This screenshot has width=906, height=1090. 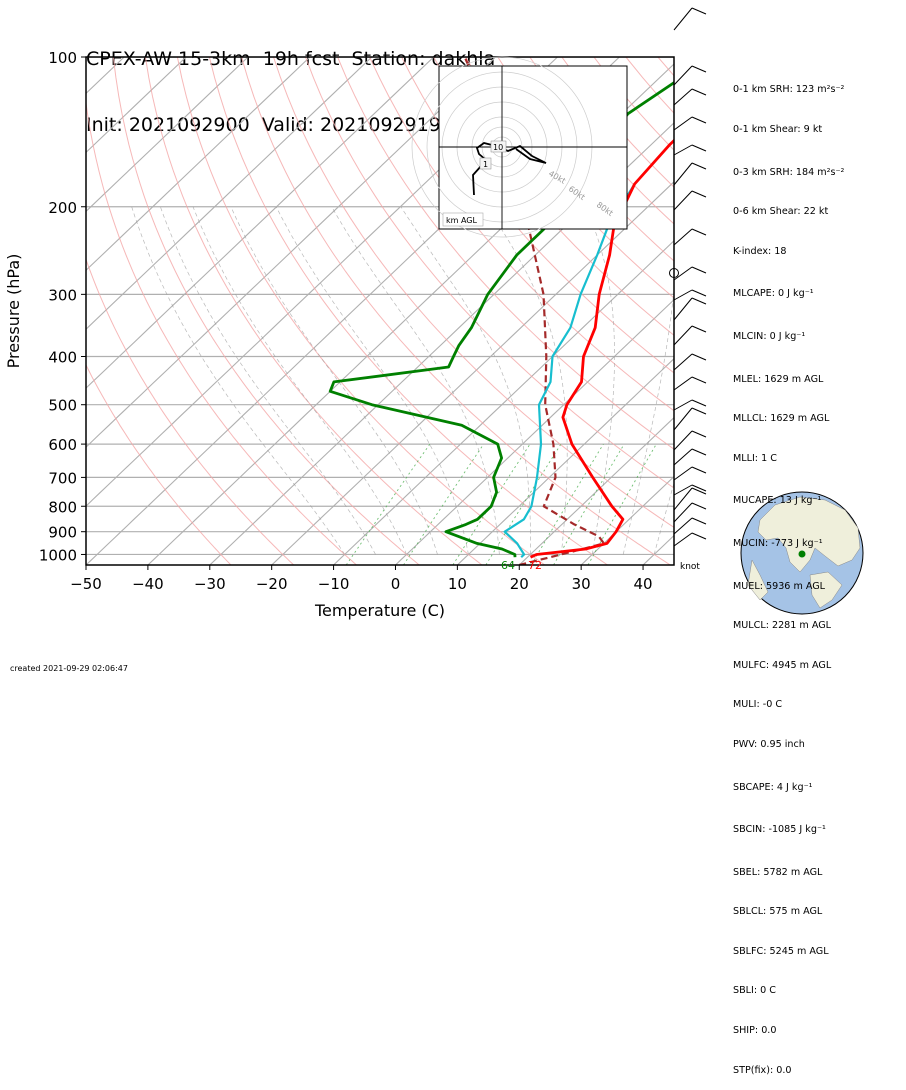 I want to click on param-mlcin: MLCIN: 0 J kg⁻¹, so click(x=788, y=336).